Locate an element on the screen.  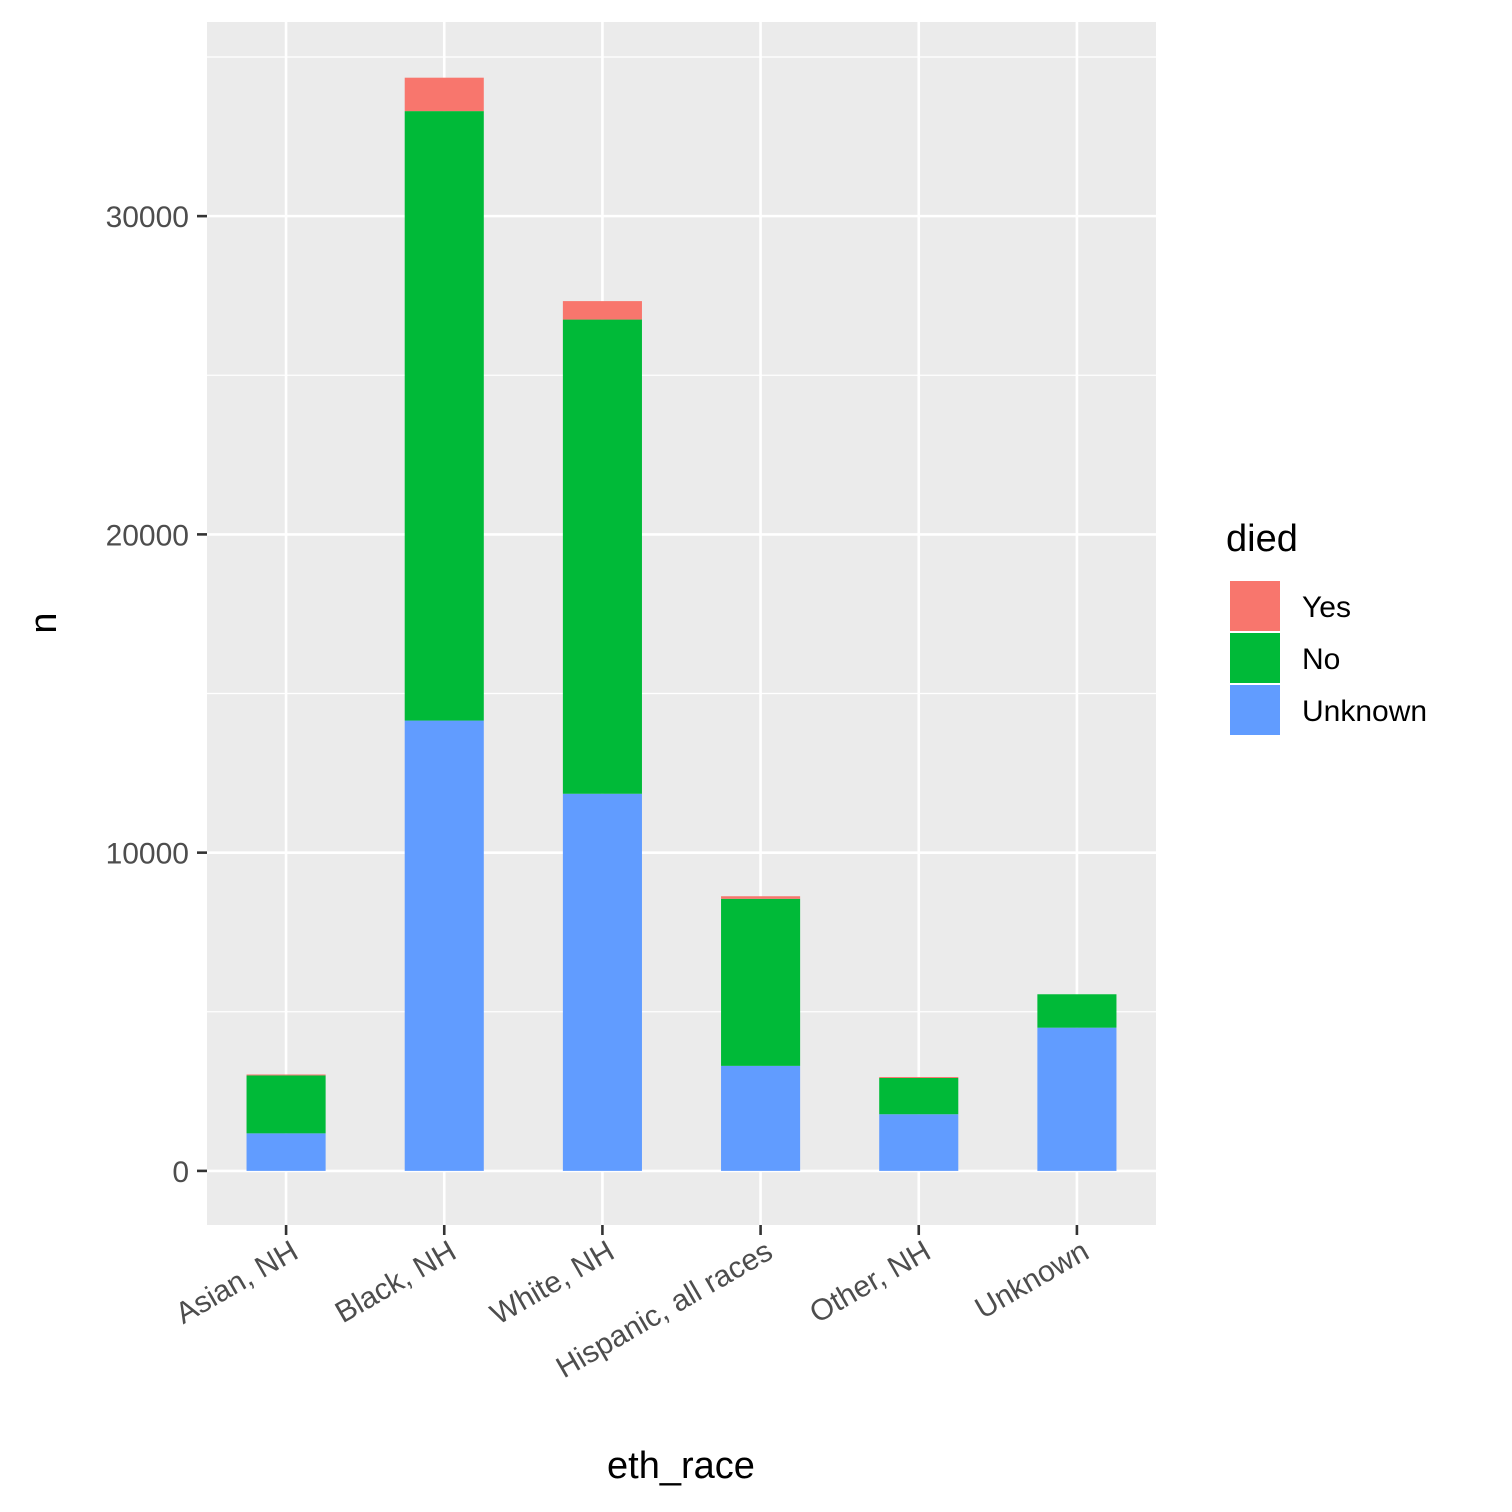
legend-entries: Yes No Unknown is located at coordinates (1328, 658).